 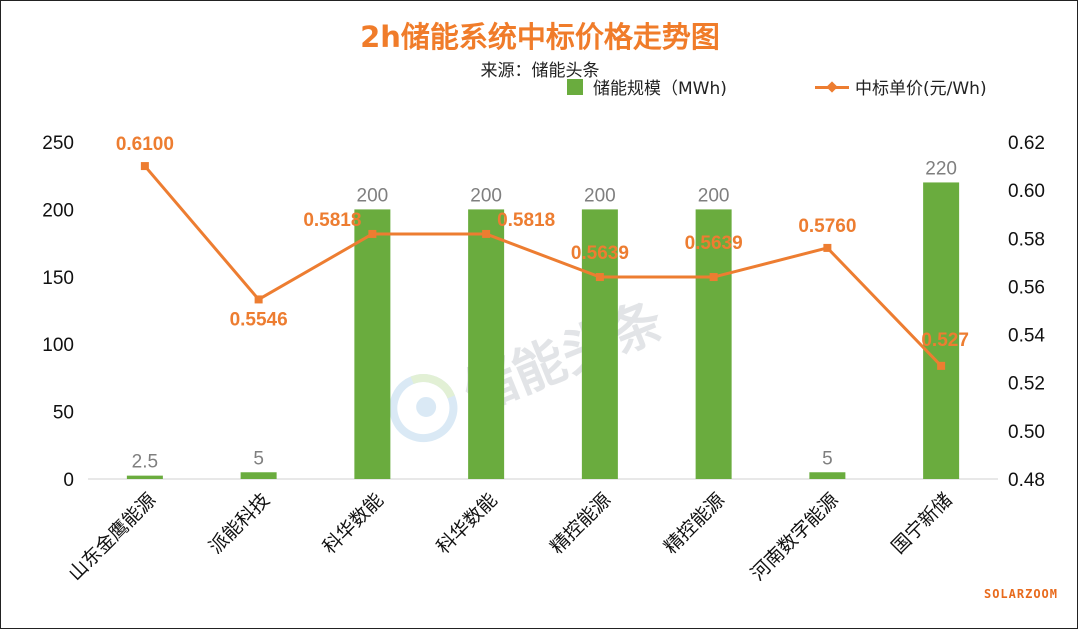 What do you see at coordinates (1026, 432) in the screenshot?
I see `y-right-tick-label: 0.50` at bounding box center [1026, 432].